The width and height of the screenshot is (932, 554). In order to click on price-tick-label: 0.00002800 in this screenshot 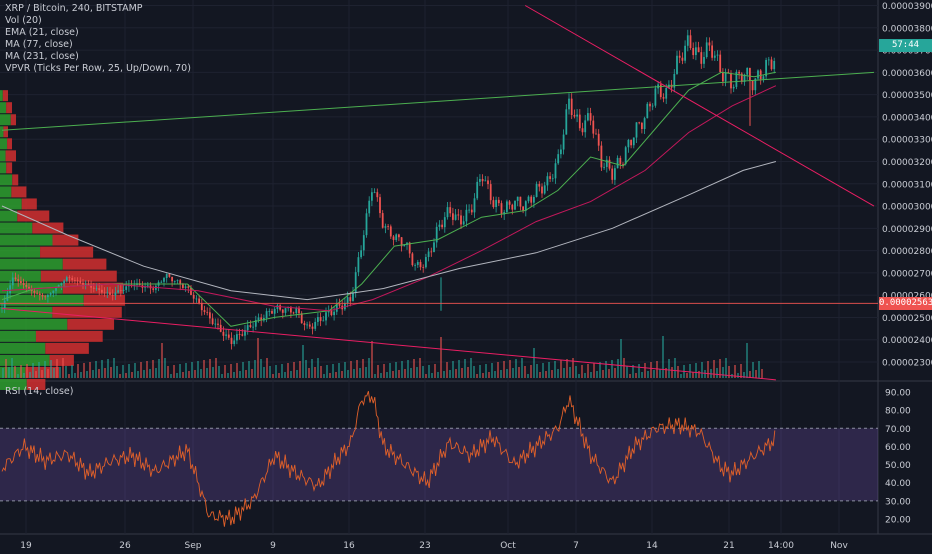, I will do `click(907, 252)`.